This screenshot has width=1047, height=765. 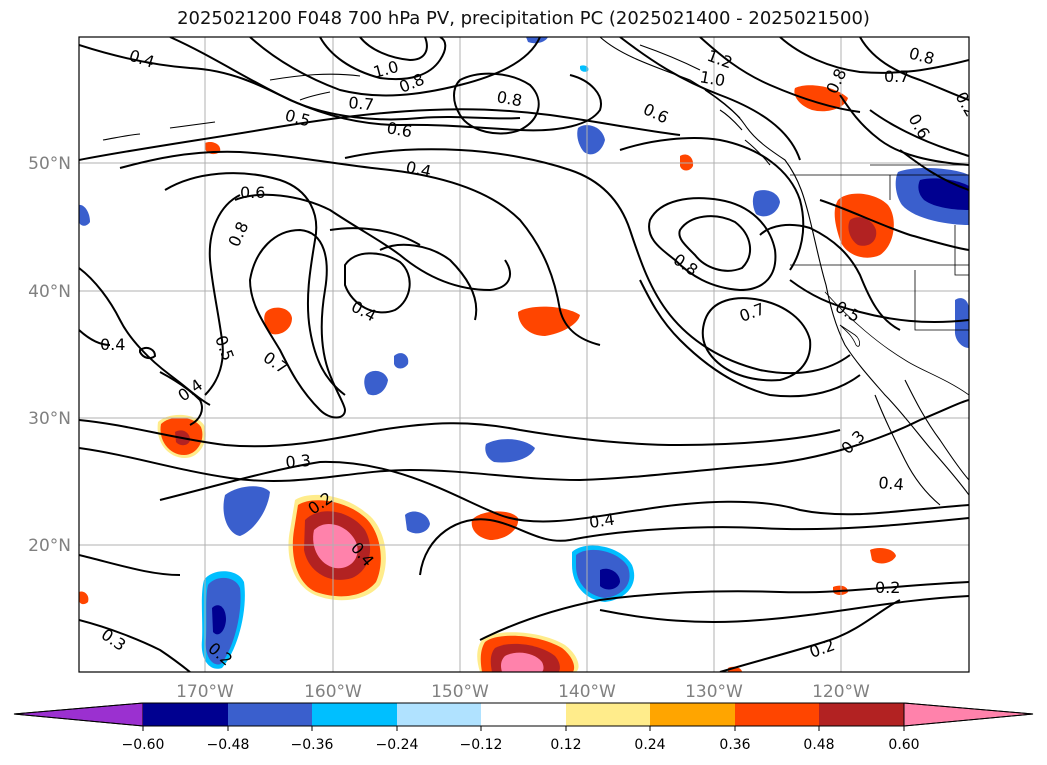 What do you see at coordinates (460, 692) in the screenshot?
I see `lon-label: 150°W` at bounding box center [460, 692].